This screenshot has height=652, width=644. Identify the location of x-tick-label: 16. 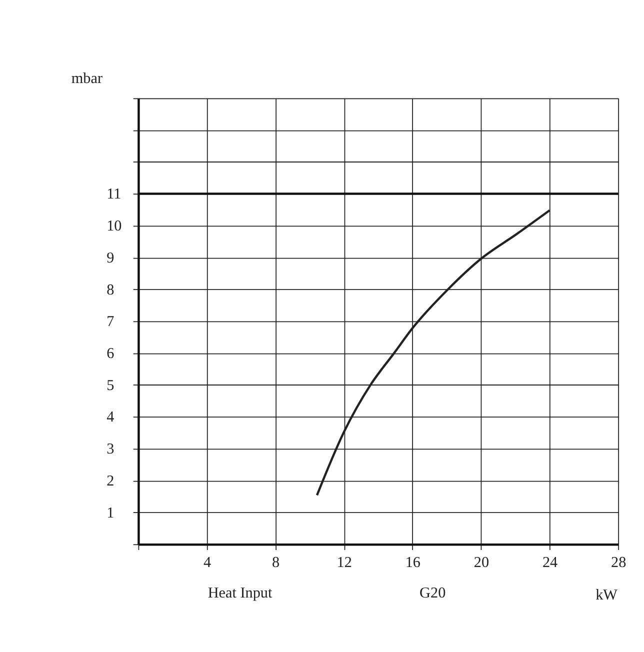
(413, 562).